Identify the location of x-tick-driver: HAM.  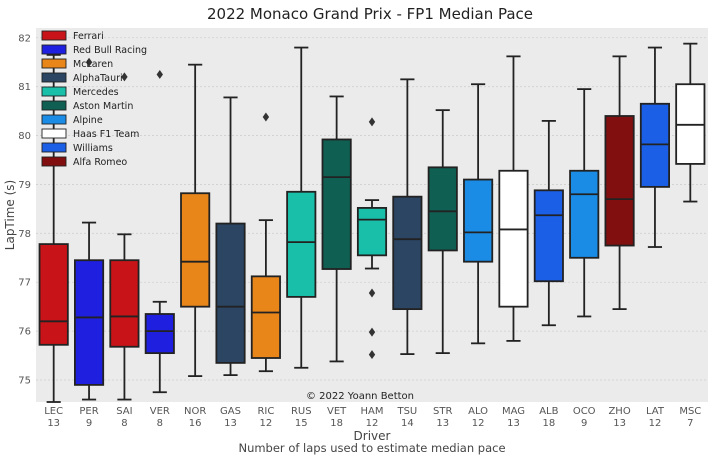
(372, 411).